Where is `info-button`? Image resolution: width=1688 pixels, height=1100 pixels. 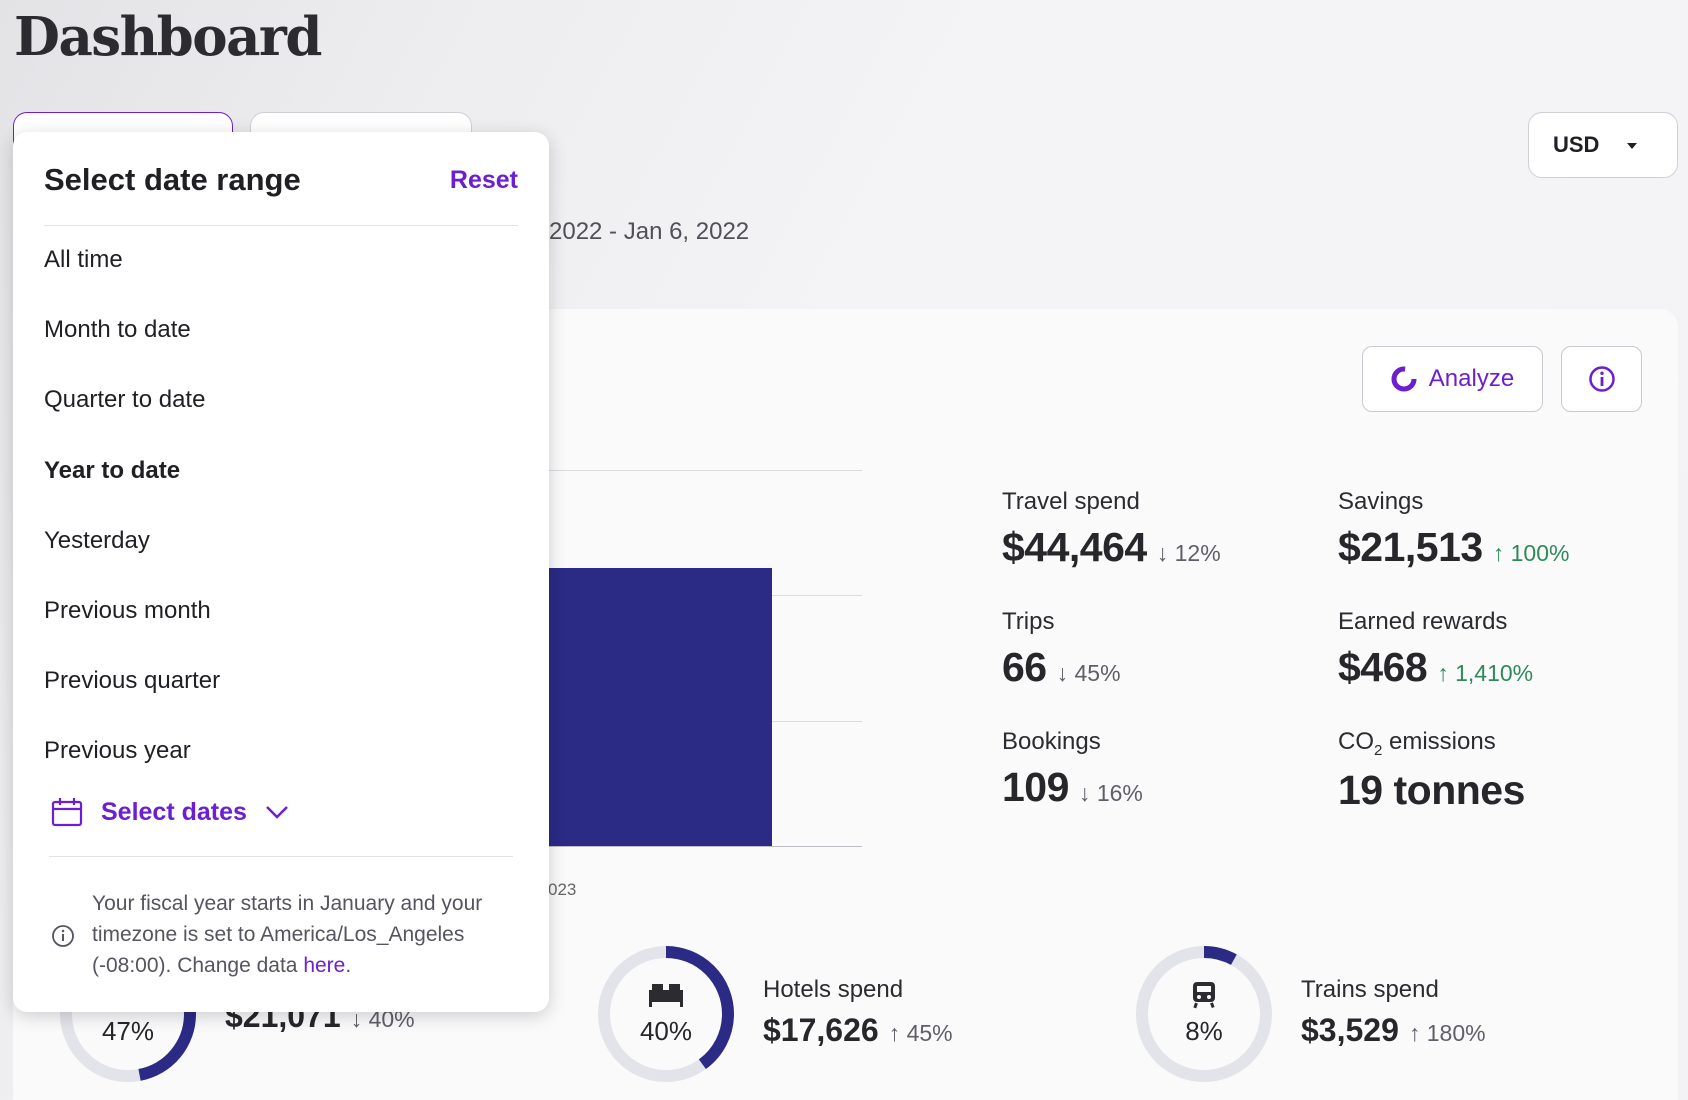 info-button is located at coordinates (1601, 379).